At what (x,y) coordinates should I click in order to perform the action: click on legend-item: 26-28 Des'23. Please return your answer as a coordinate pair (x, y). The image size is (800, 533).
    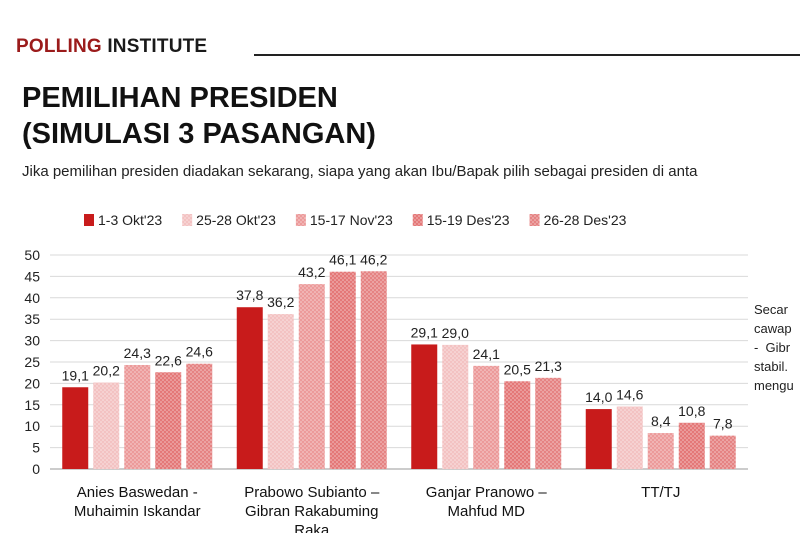
    Looking at the image, I should click on (578, 220).